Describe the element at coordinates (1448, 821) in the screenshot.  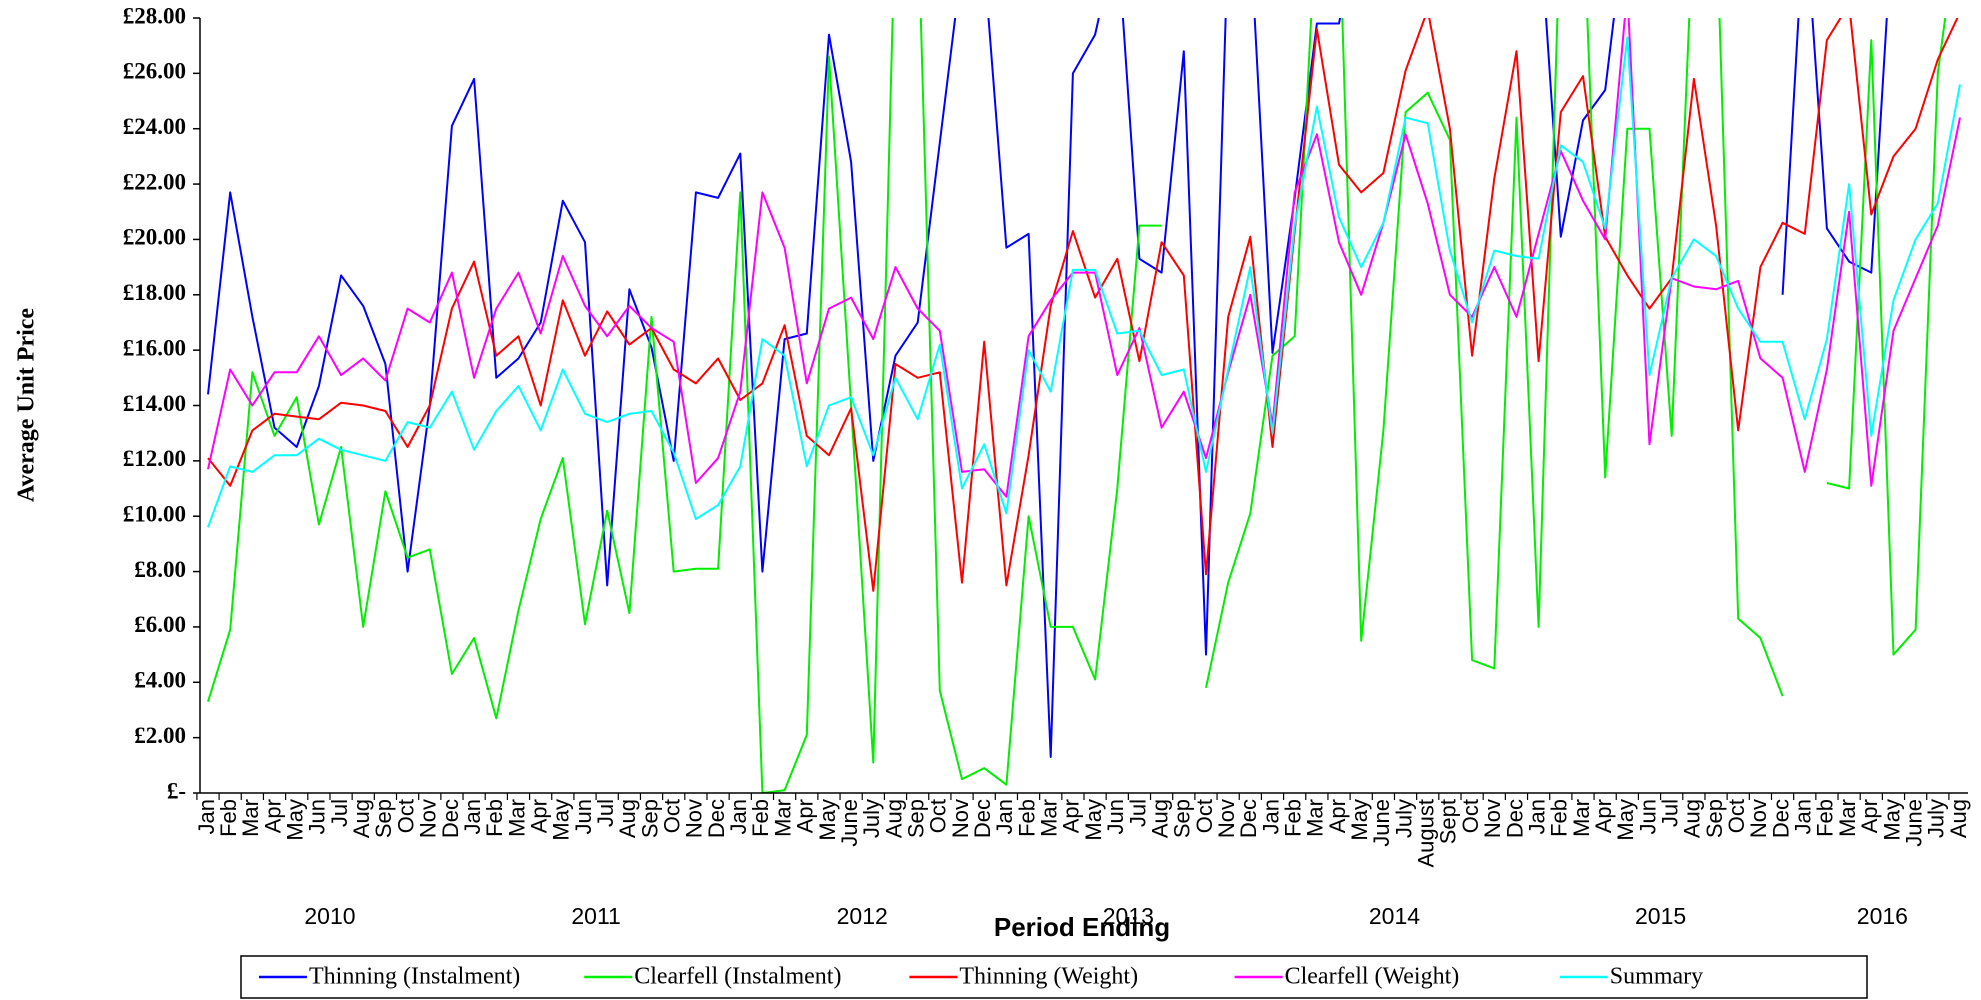
I see `x-tick-label: Sept` at that location.